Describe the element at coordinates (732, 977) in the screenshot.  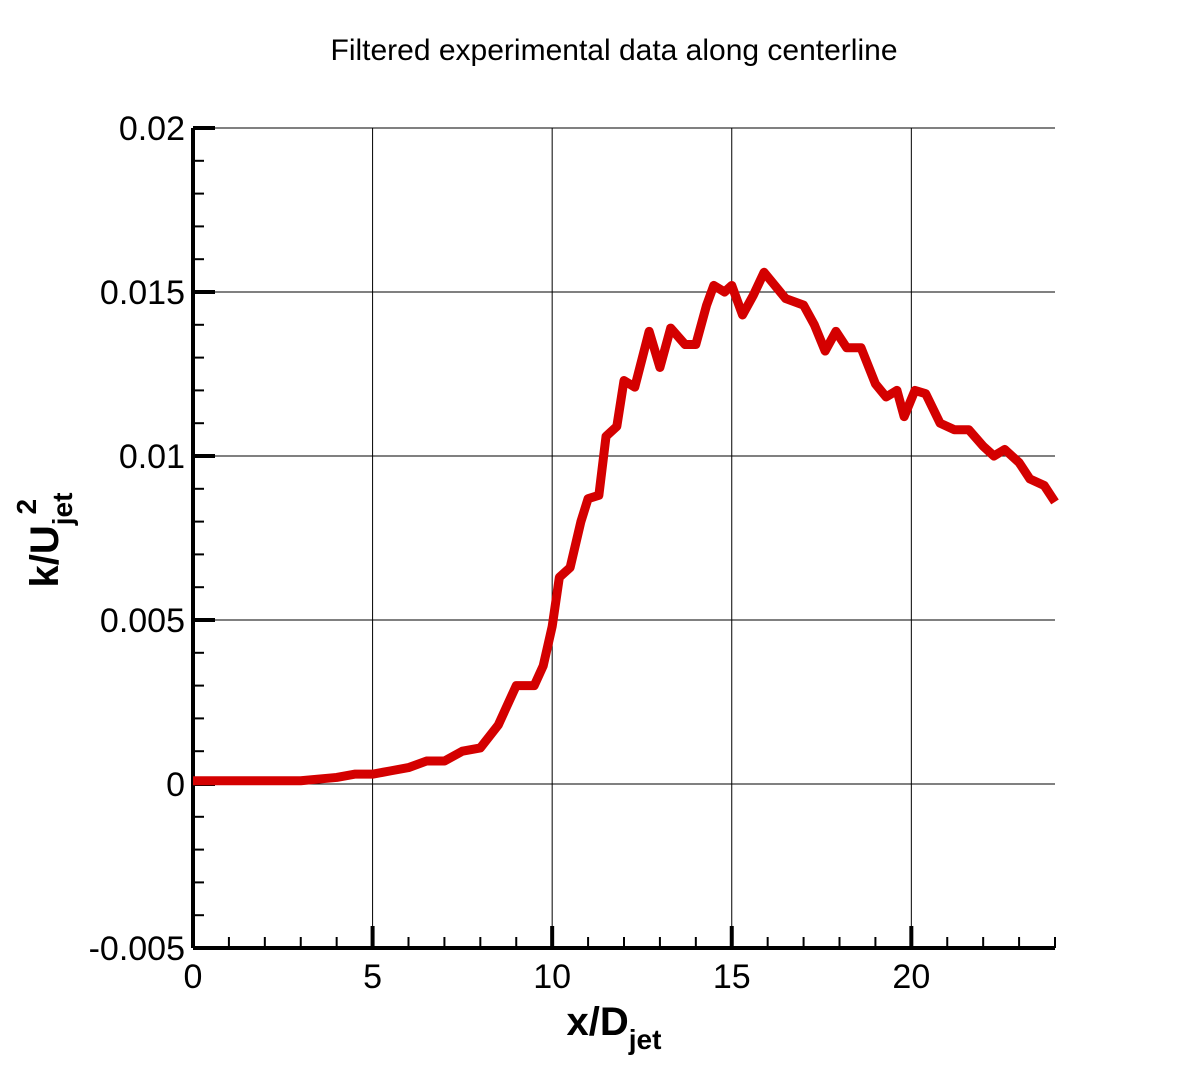
I see `x-tick-label: 15` at that location.